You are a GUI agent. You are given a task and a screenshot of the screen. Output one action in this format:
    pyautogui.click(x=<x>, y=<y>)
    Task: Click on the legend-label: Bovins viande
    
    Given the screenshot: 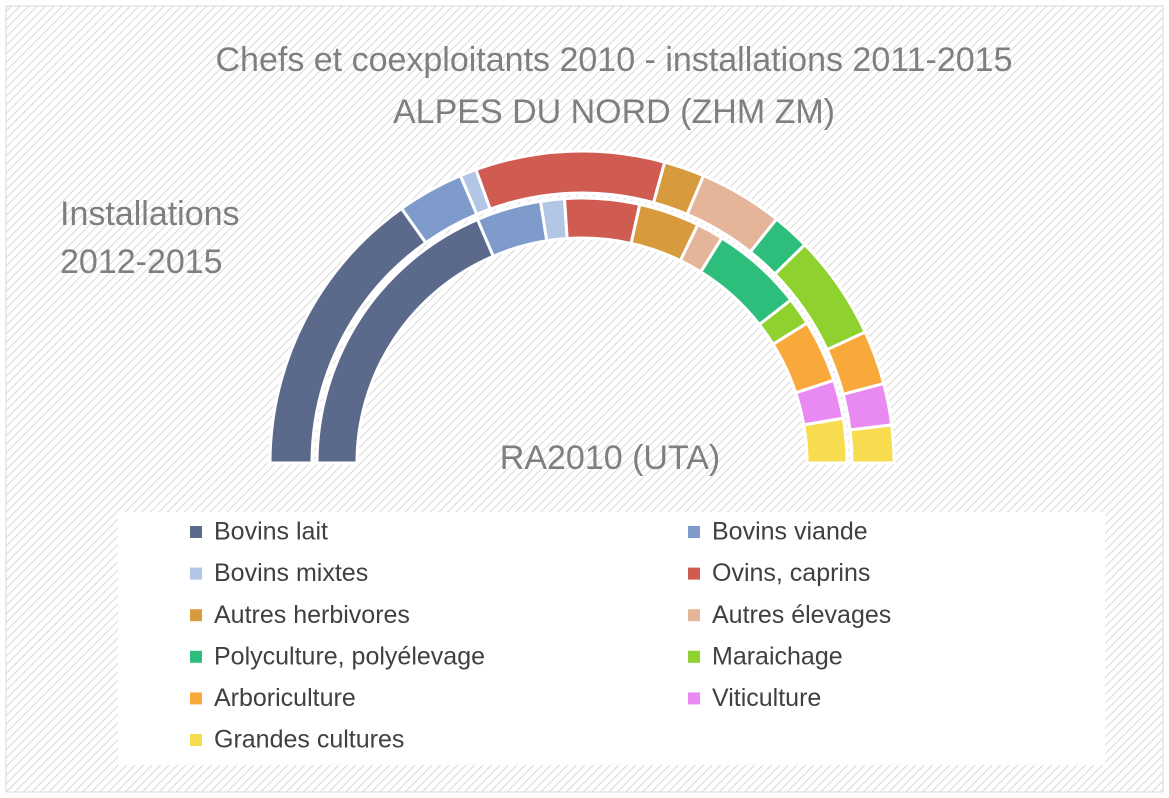 What is the action you would take?
    pyautogui.click(x=790, y=532)
    